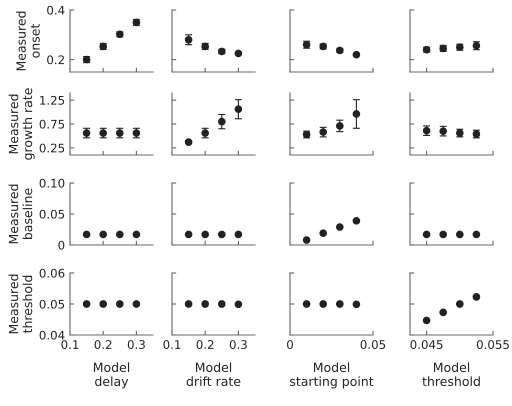  What do you see at coordinates (112, 375) in the screenshot?
I see `x-axis-title: Model delay` at bounding box center [112, 375].